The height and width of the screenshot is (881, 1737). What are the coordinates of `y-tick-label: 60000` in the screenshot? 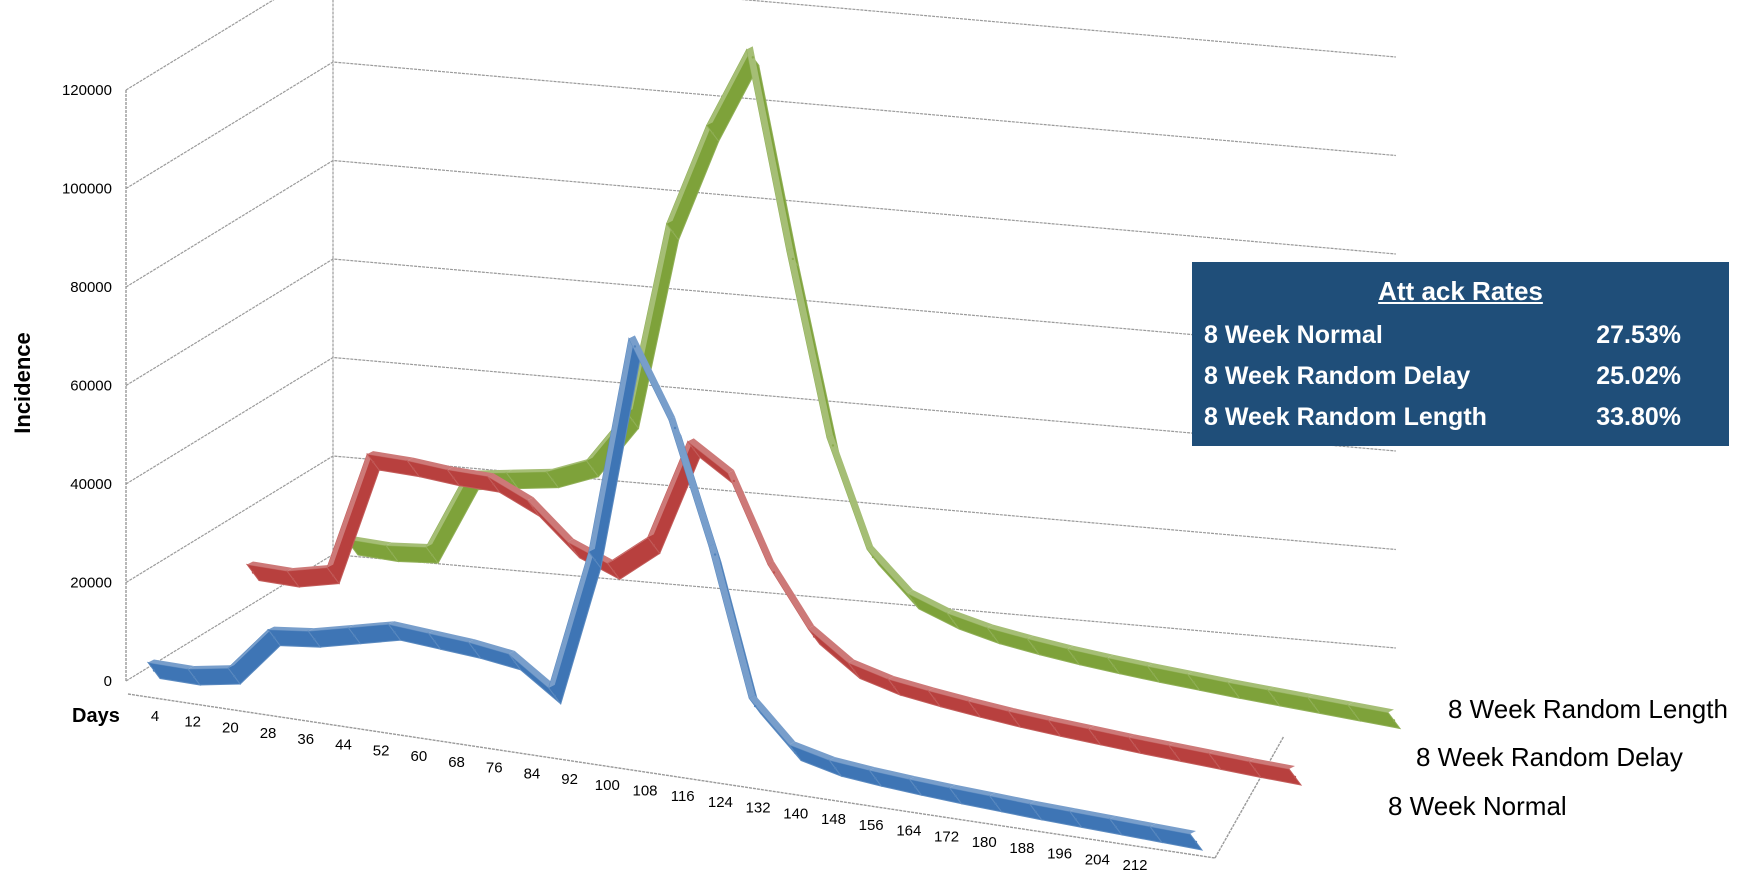 It's located at (91, 386).